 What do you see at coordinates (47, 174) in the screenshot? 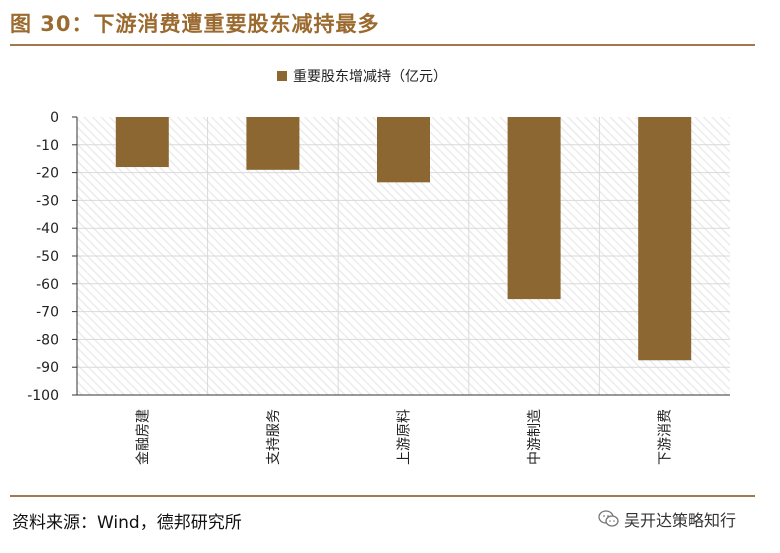
I see `y-tick-label: -20` at bounding box center [47, 174].